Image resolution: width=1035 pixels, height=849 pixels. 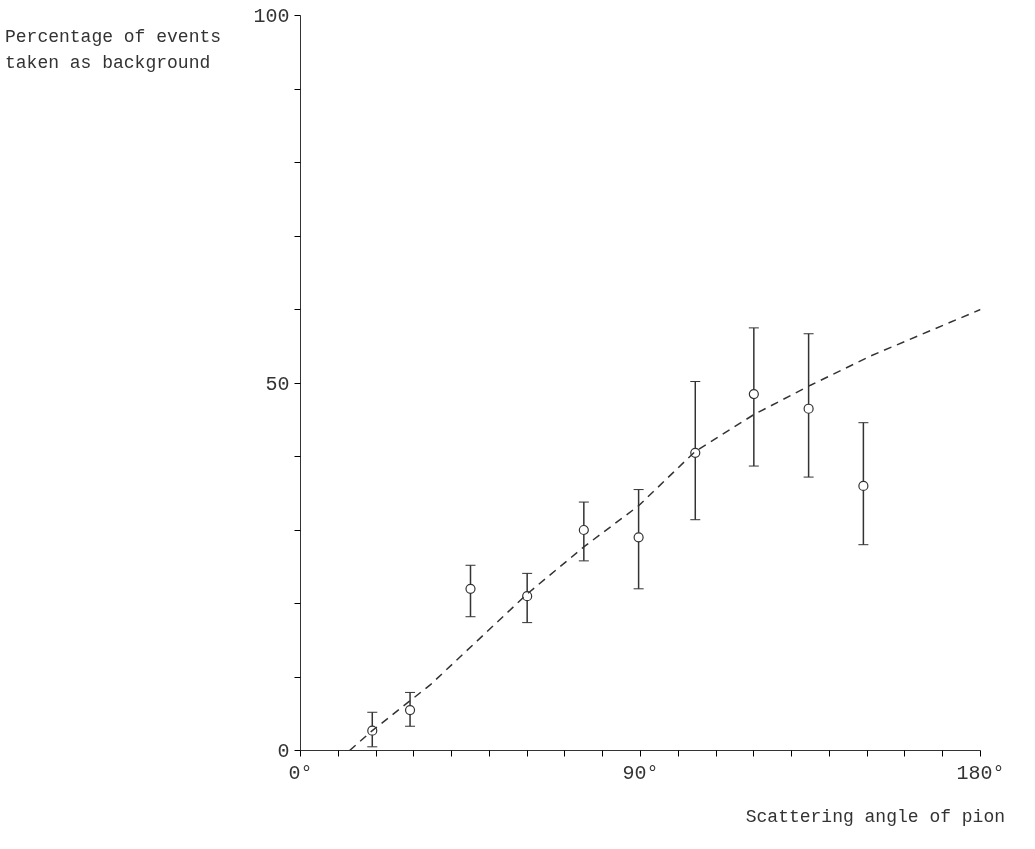 What do you see at coordinates (271, 16) in the screenshot?
I see `y-tick-label: 100` at bounding box center [271, 16].